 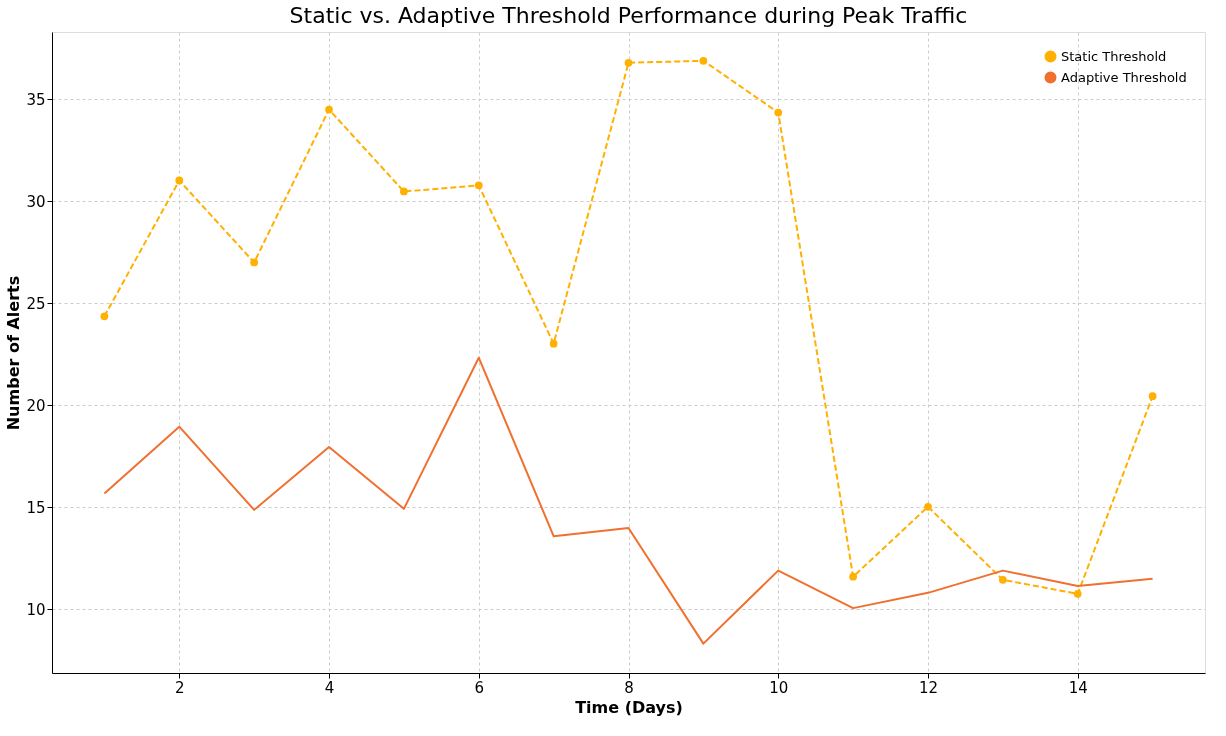 What do you see at coordinates (629, 687) in the screenshot?
I see `x-tick-label: 8` at bounding box center [629, 687].